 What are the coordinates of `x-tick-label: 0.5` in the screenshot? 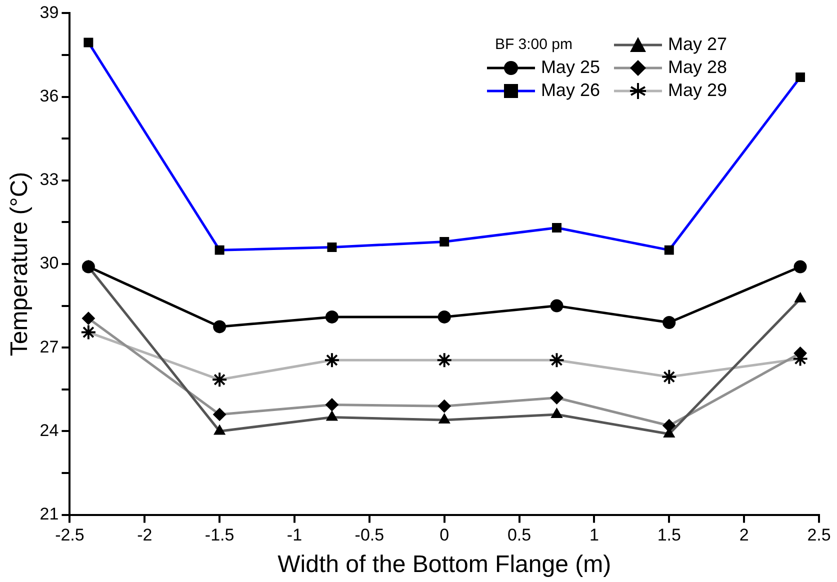 It's located at (519, 535).